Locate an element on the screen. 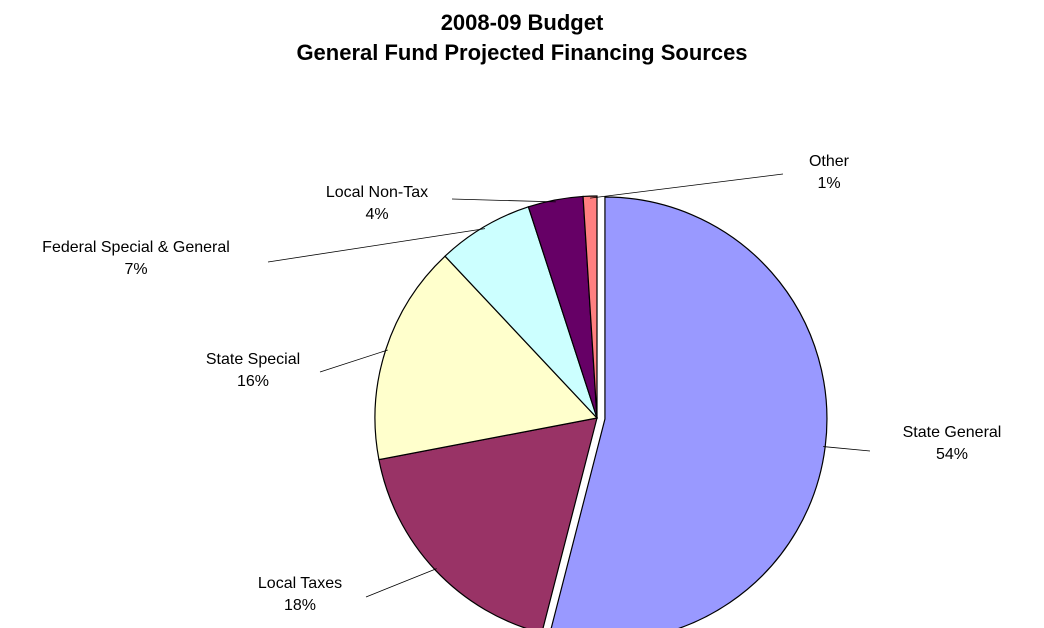 The image size is (1044, 628). slice-name-federal-special-general: Federal Special & General is located at coordinates (136, 247).